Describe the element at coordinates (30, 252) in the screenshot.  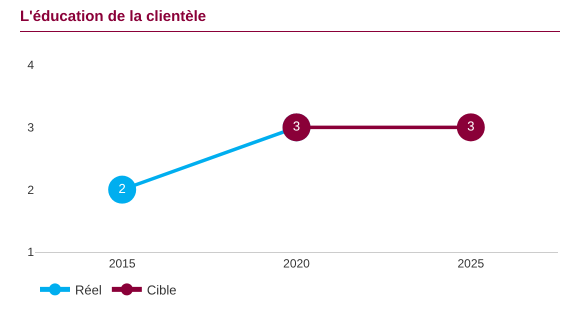
I see `y-tick-label: 1` at that location.